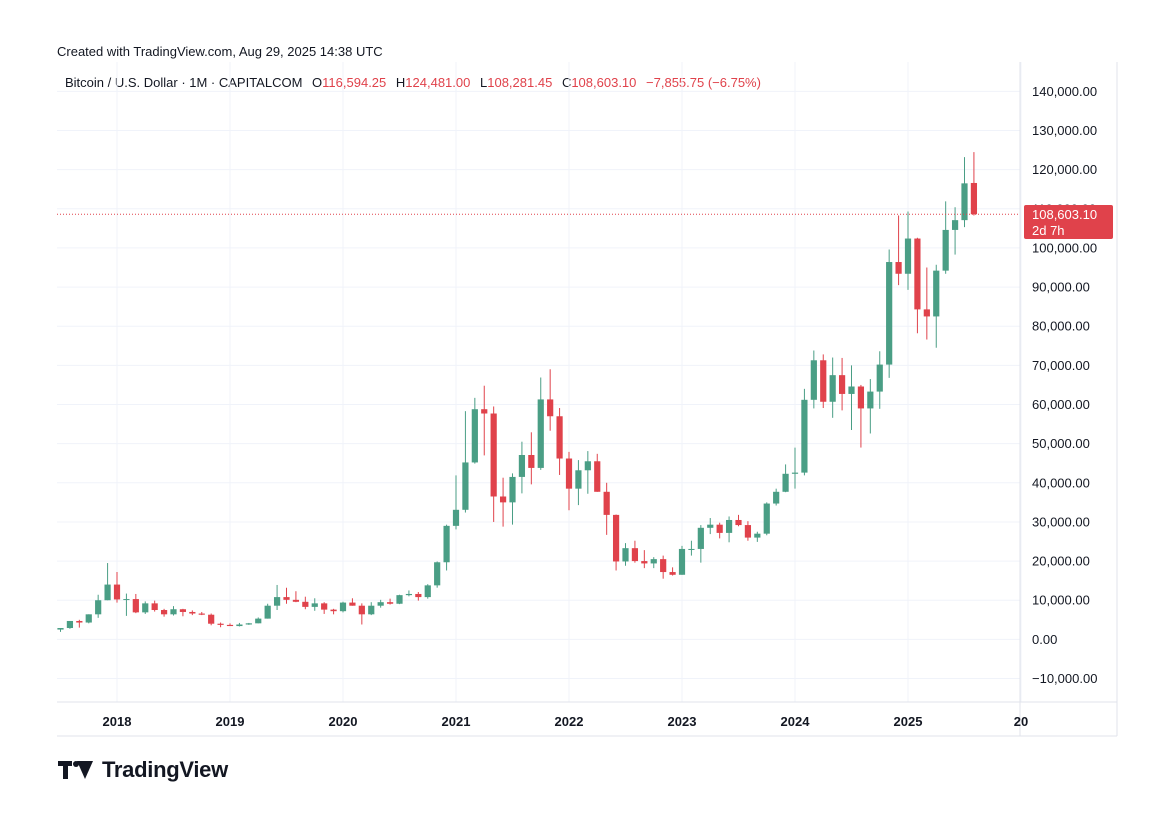 The height and width of the screenshot is (818, 1164). What do you see at coordinates (520, 82) in the screenshot?
I see `low-value: 108,281.45` at bounding box center [520, 82].